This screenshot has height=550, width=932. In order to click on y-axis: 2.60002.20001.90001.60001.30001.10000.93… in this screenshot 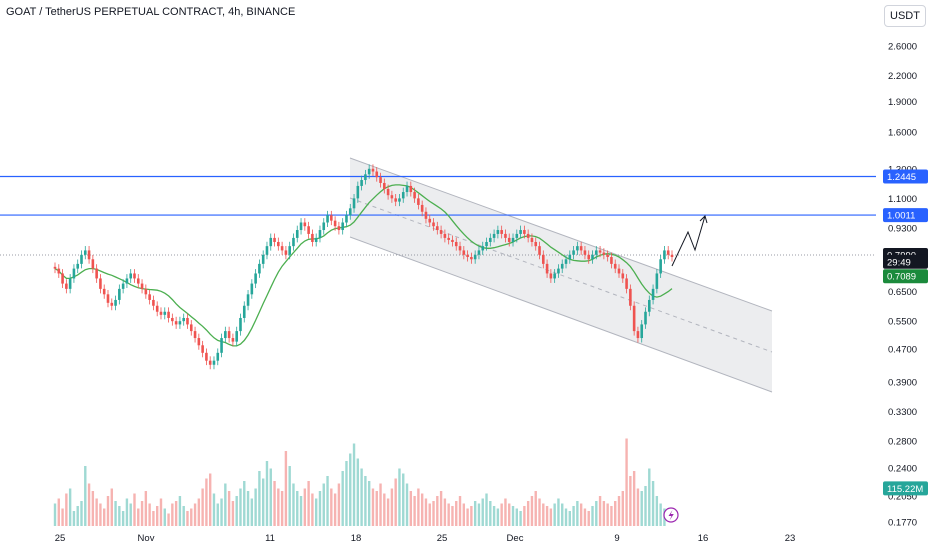, I will do `click(902, 285)`.